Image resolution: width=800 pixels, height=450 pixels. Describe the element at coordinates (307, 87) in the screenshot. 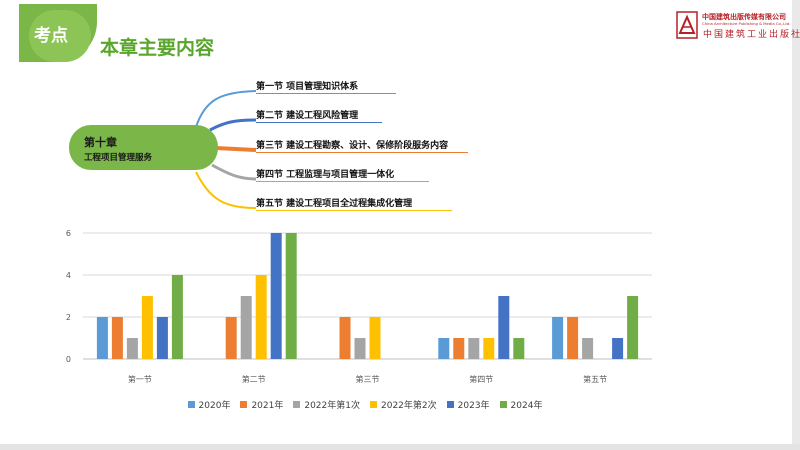

I see `branch-label-1: 第一节 项目管理知识体系` at that location.